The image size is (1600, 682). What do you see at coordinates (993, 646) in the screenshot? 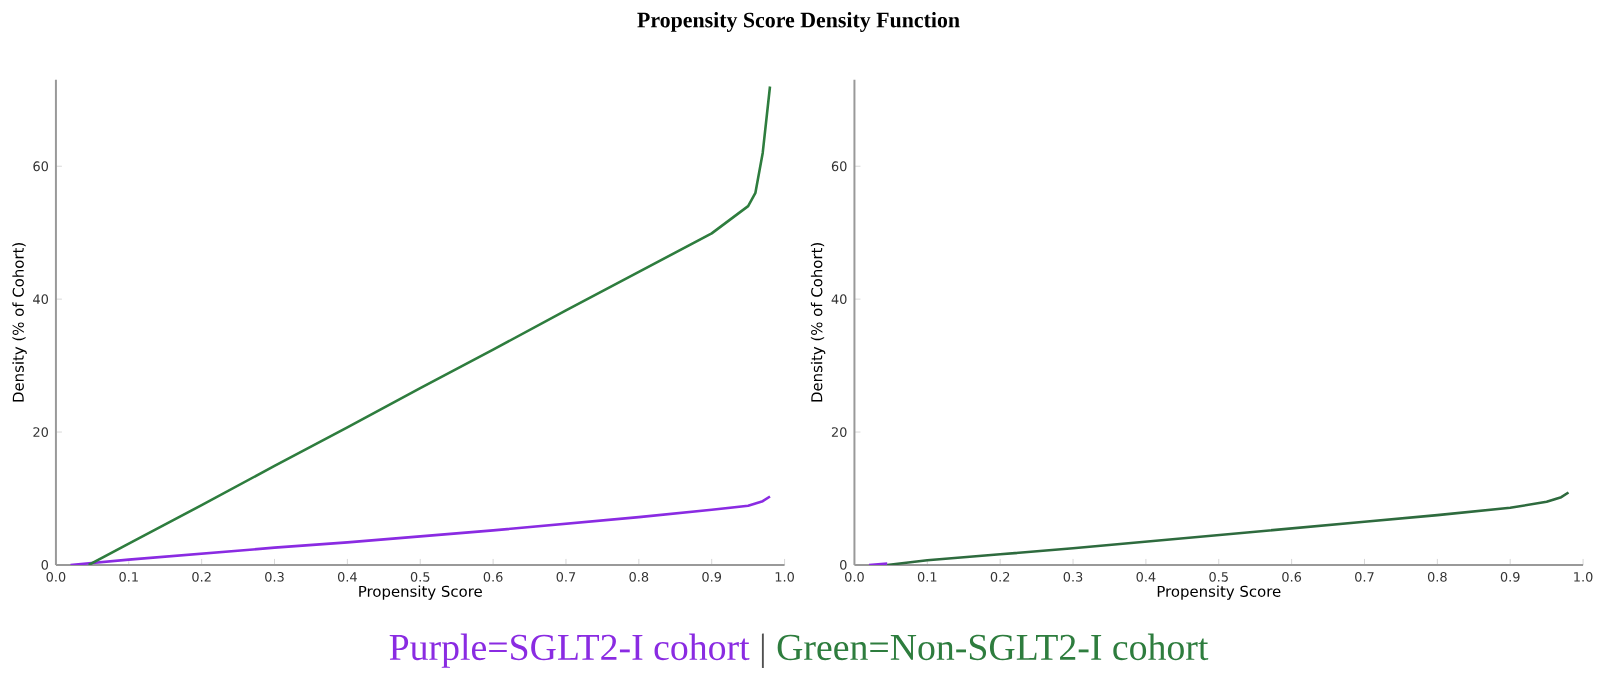
I see `text: Green=Non-SGLT2-I cohort` at bounding box center [993, 646].